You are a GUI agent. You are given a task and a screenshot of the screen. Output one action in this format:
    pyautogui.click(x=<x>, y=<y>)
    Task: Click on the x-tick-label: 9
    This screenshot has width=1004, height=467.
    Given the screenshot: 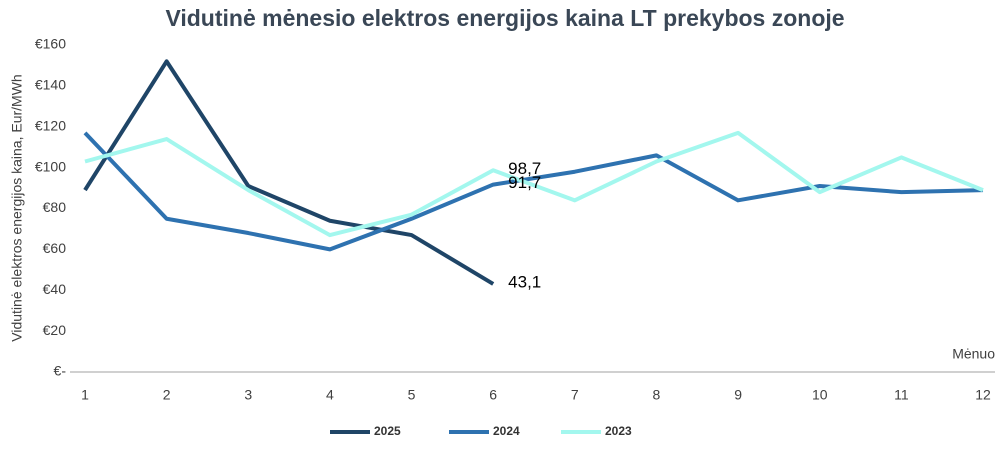 What is the action you would take?
    pyautogui.click(x=738, y=395)
    